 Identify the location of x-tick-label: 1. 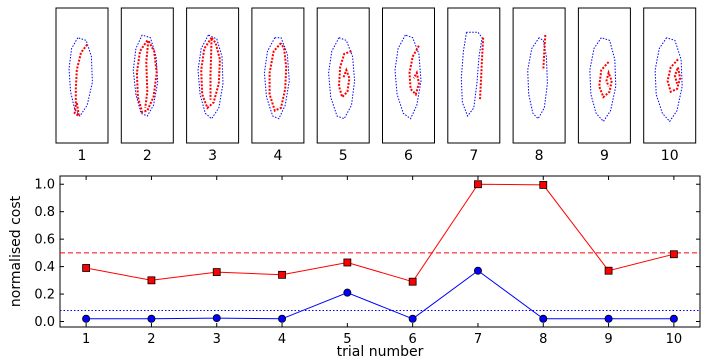
(86, 339).